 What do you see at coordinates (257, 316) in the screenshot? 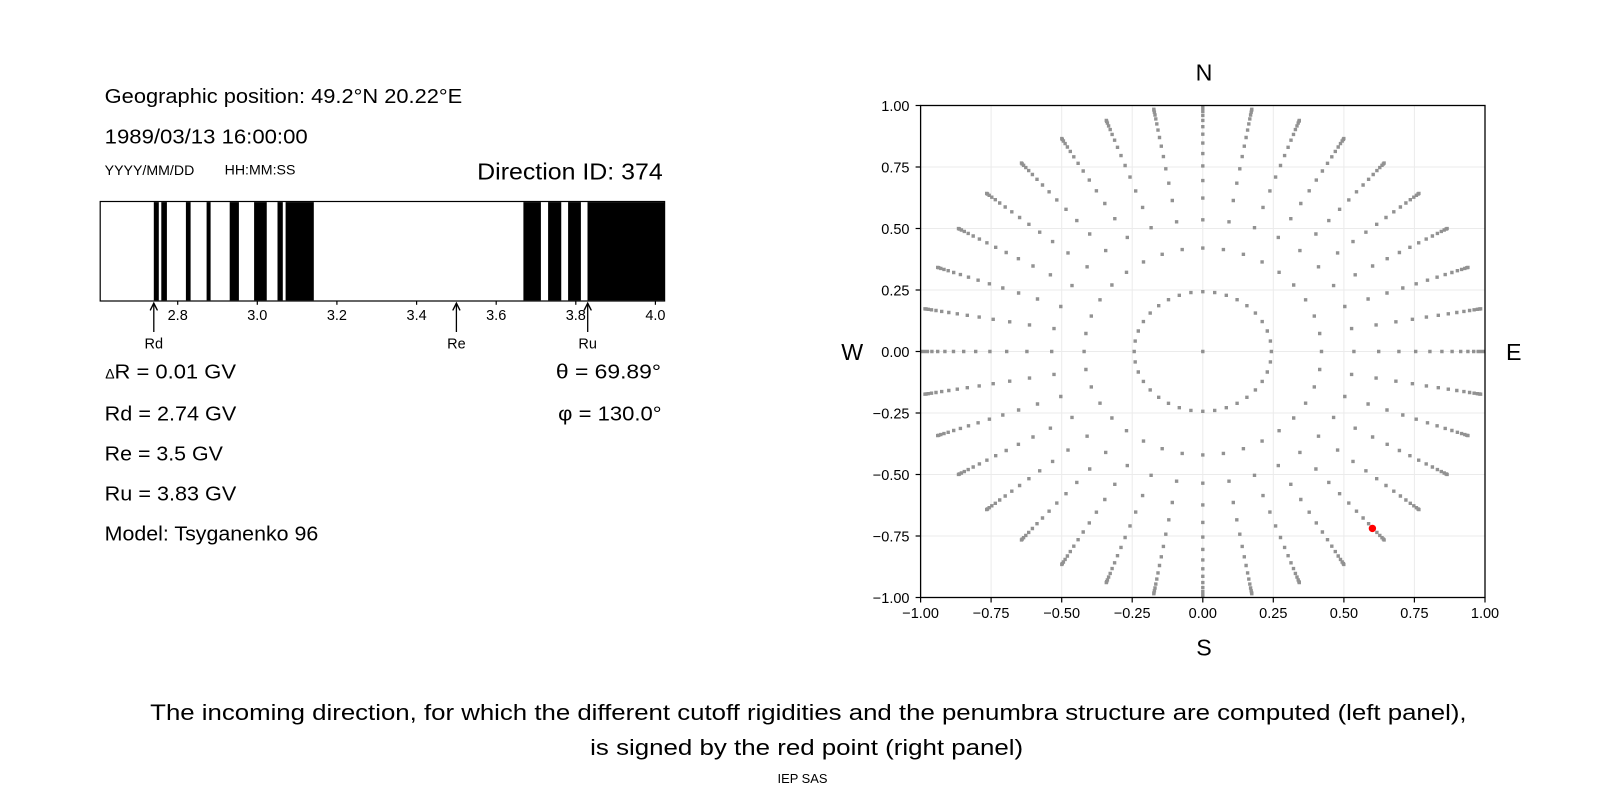
I see `svg-text: 3.0` at bounding box center [257, 316].